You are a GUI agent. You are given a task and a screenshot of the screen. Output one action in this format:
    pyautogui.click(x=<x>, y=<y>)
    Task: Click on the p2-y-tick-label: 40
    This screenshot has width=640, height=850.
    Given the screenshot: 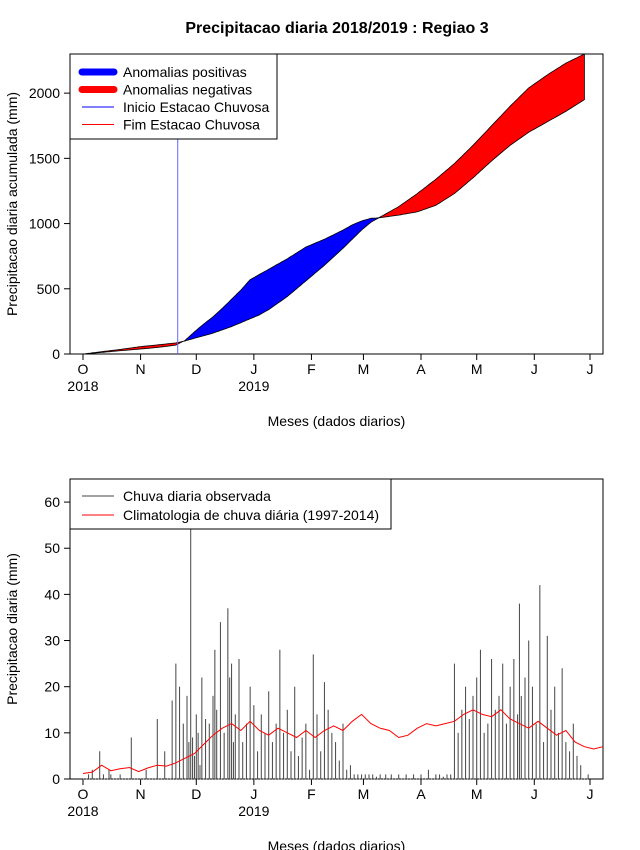 What is the action you would take?
    pyautogui.click(x=52, y=594)
    